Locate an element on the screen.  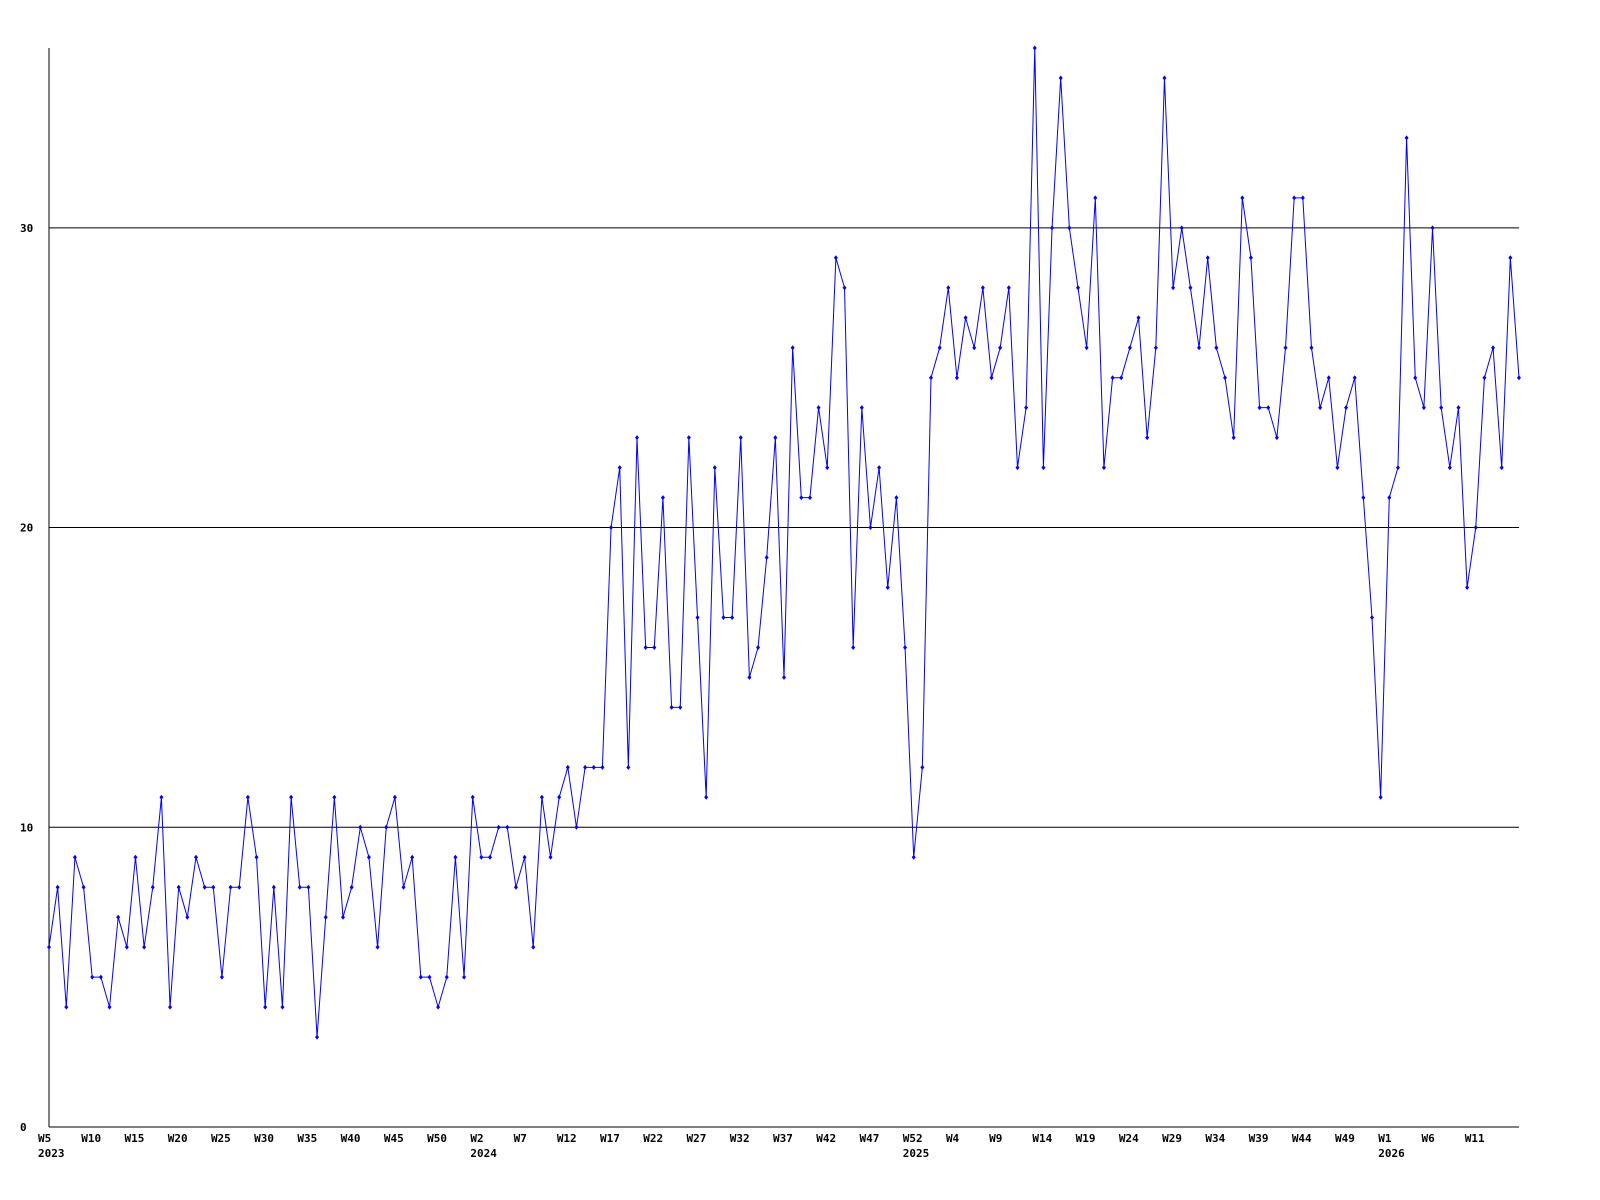
x-tick-label: W15 is located at coordinates (134, 1138).